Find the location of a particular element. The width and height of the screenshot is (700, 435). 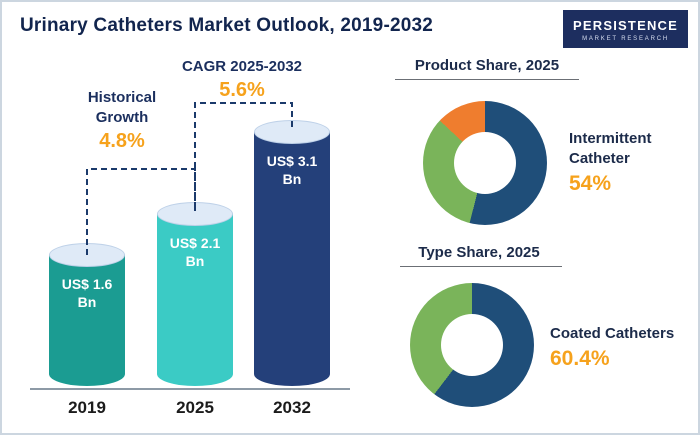

bar-2025: US$ 2.1 Bn is located at coordinates (195, 294).